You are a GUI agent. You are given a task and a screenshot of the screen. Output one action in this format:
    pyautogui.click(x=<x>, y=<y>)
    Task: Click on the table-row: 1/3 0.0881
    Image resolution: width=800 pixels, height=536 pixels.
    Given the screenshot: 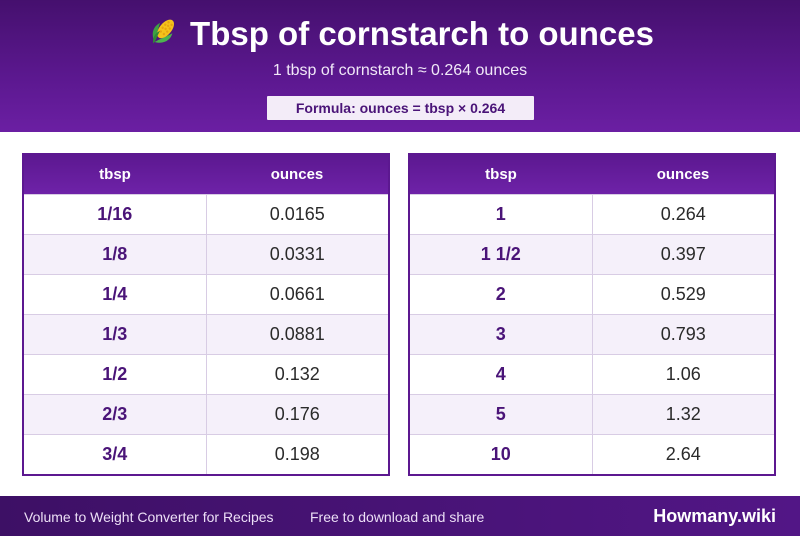 What is the action you would take?
    pyautogui.click(x=206, y=334)
    